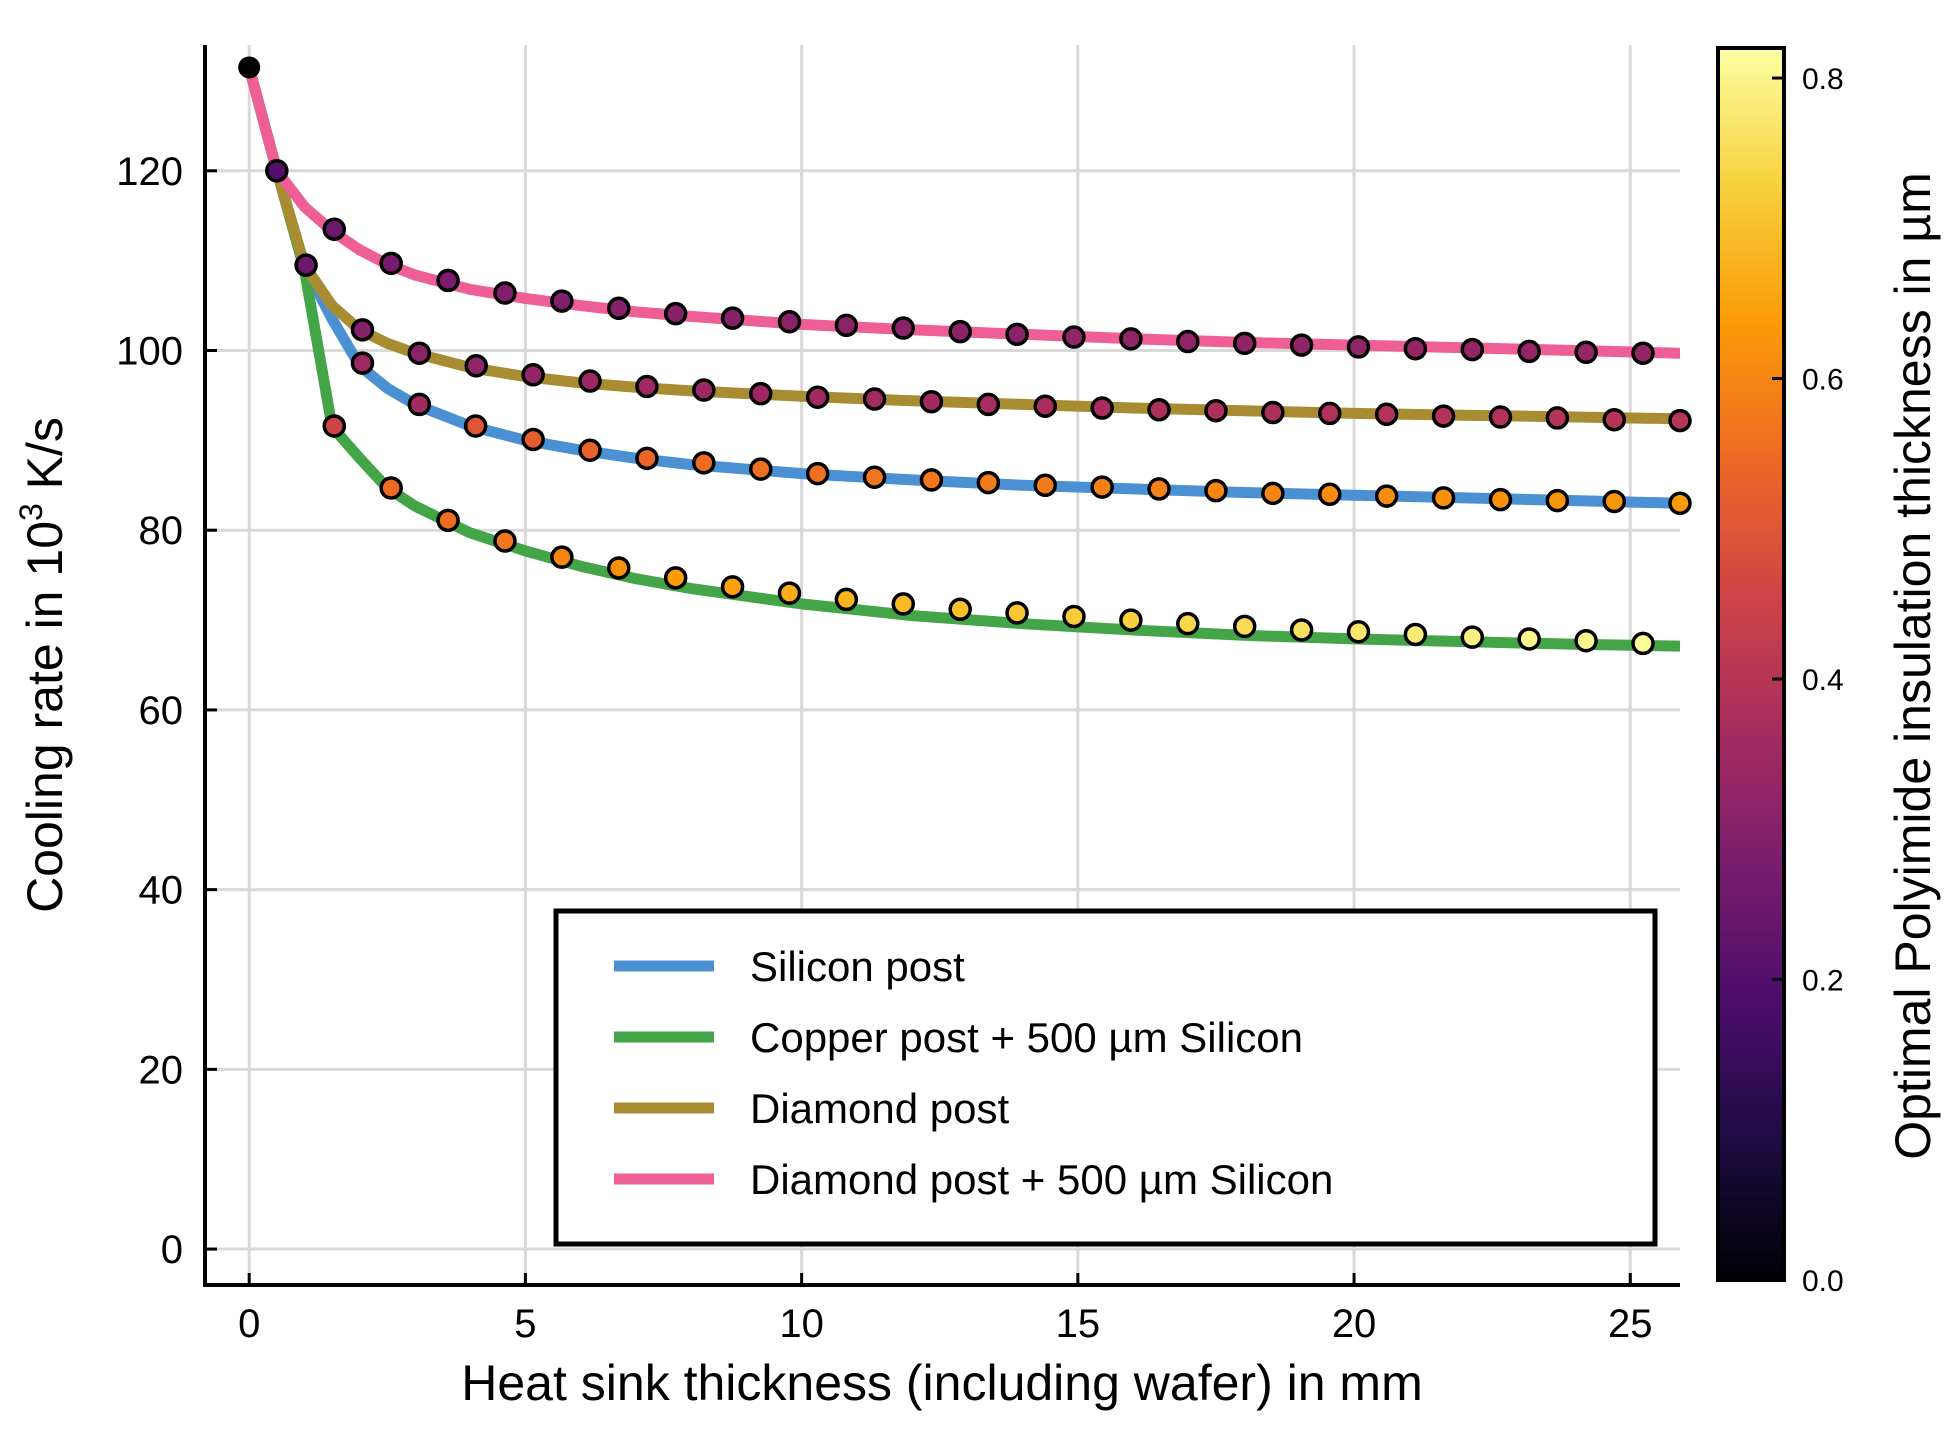 The image size is (1957, 1435). Describe the element at coordinates (45, 460) in the screenshot. I see `y-axis-title-unit: K/s` at that location.